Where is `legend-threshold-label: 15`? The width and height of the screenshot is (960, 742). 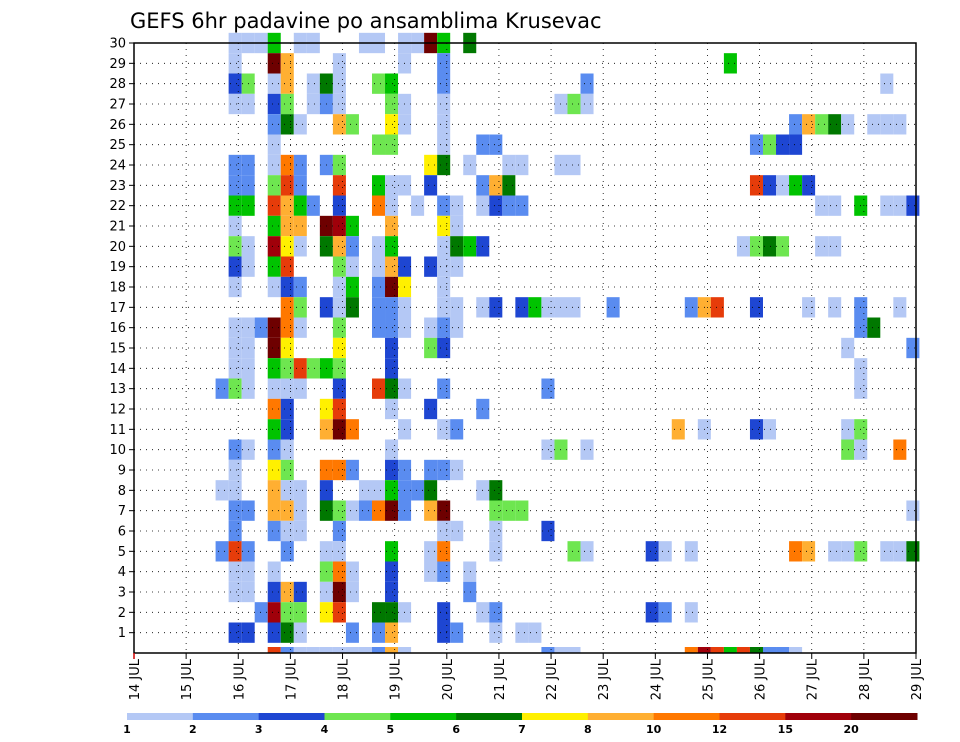
legend-threshold-label: 15 is located at coordinates (785, 729).